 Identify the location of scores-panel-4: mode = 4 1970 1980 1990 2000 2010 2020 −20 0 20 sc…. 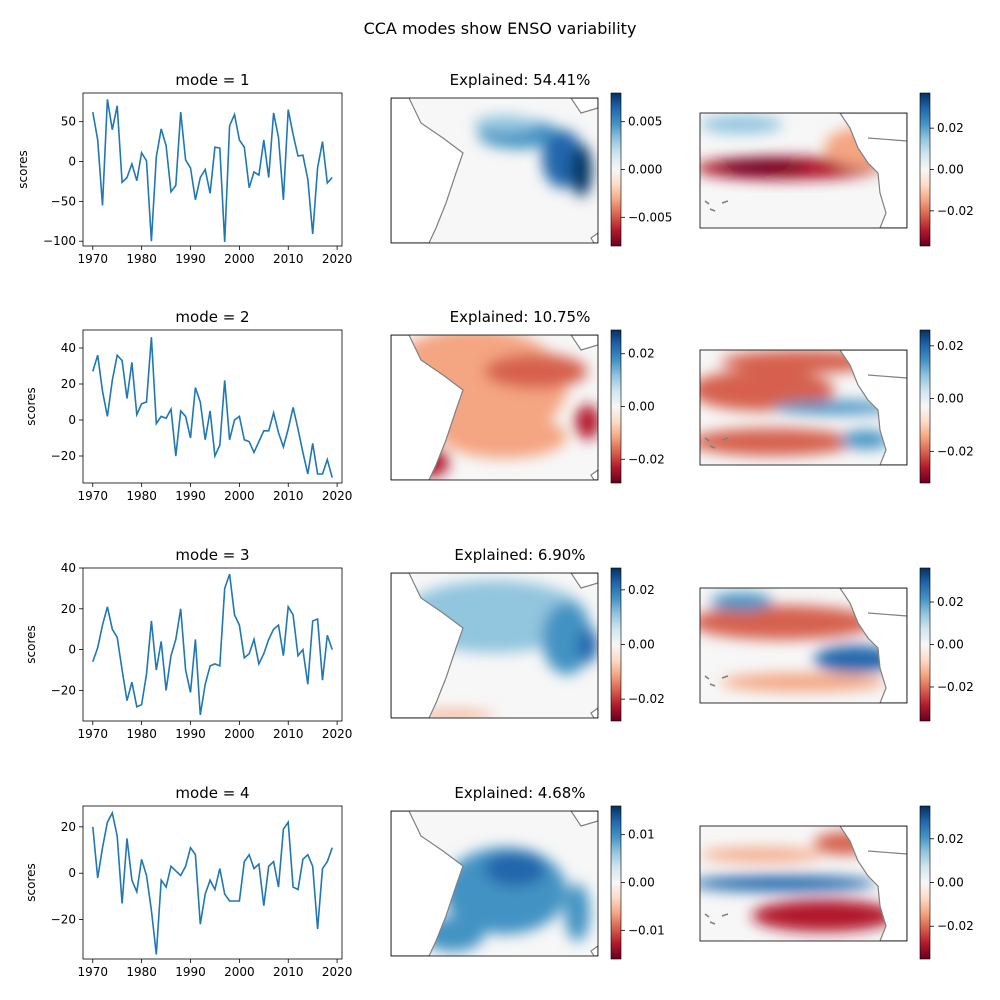
(188, 881).